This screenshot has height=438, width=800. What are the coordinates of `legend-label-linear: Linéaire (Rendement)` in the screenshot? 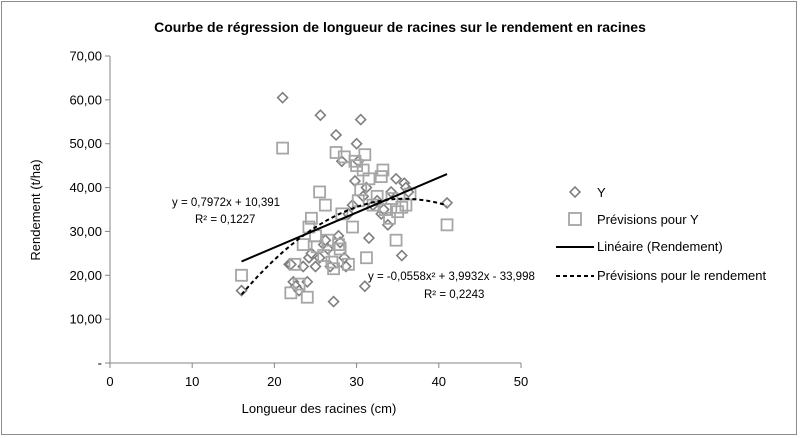 It's located at (660, 246).